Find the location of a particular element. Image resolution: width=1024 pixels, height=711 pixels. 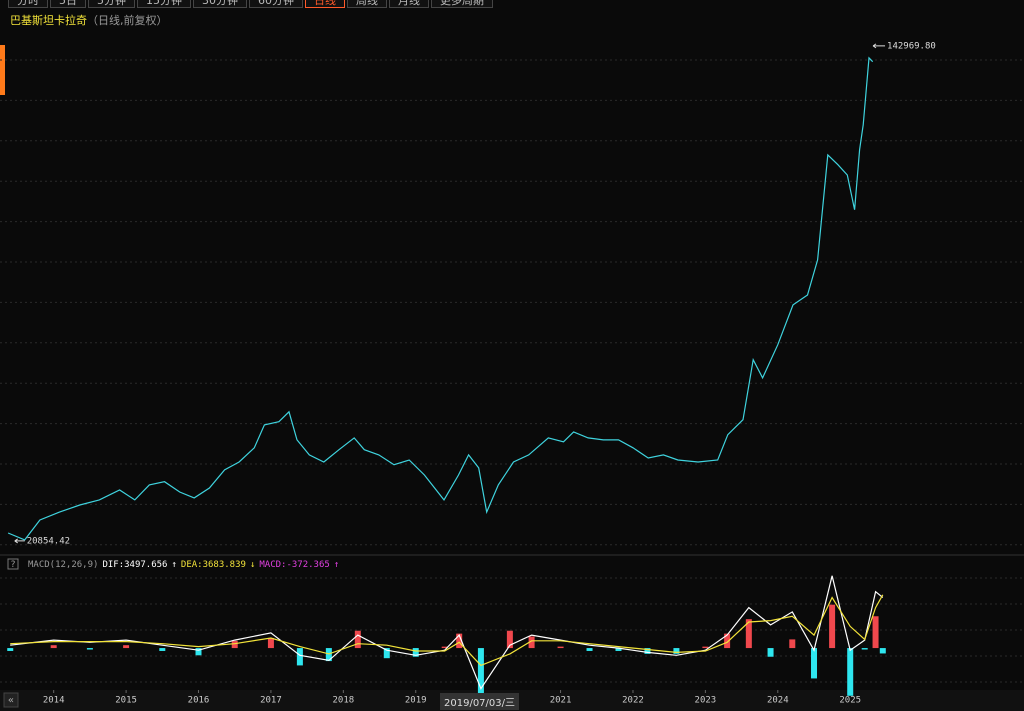

max-arrow is located at coordinates (879, 46).